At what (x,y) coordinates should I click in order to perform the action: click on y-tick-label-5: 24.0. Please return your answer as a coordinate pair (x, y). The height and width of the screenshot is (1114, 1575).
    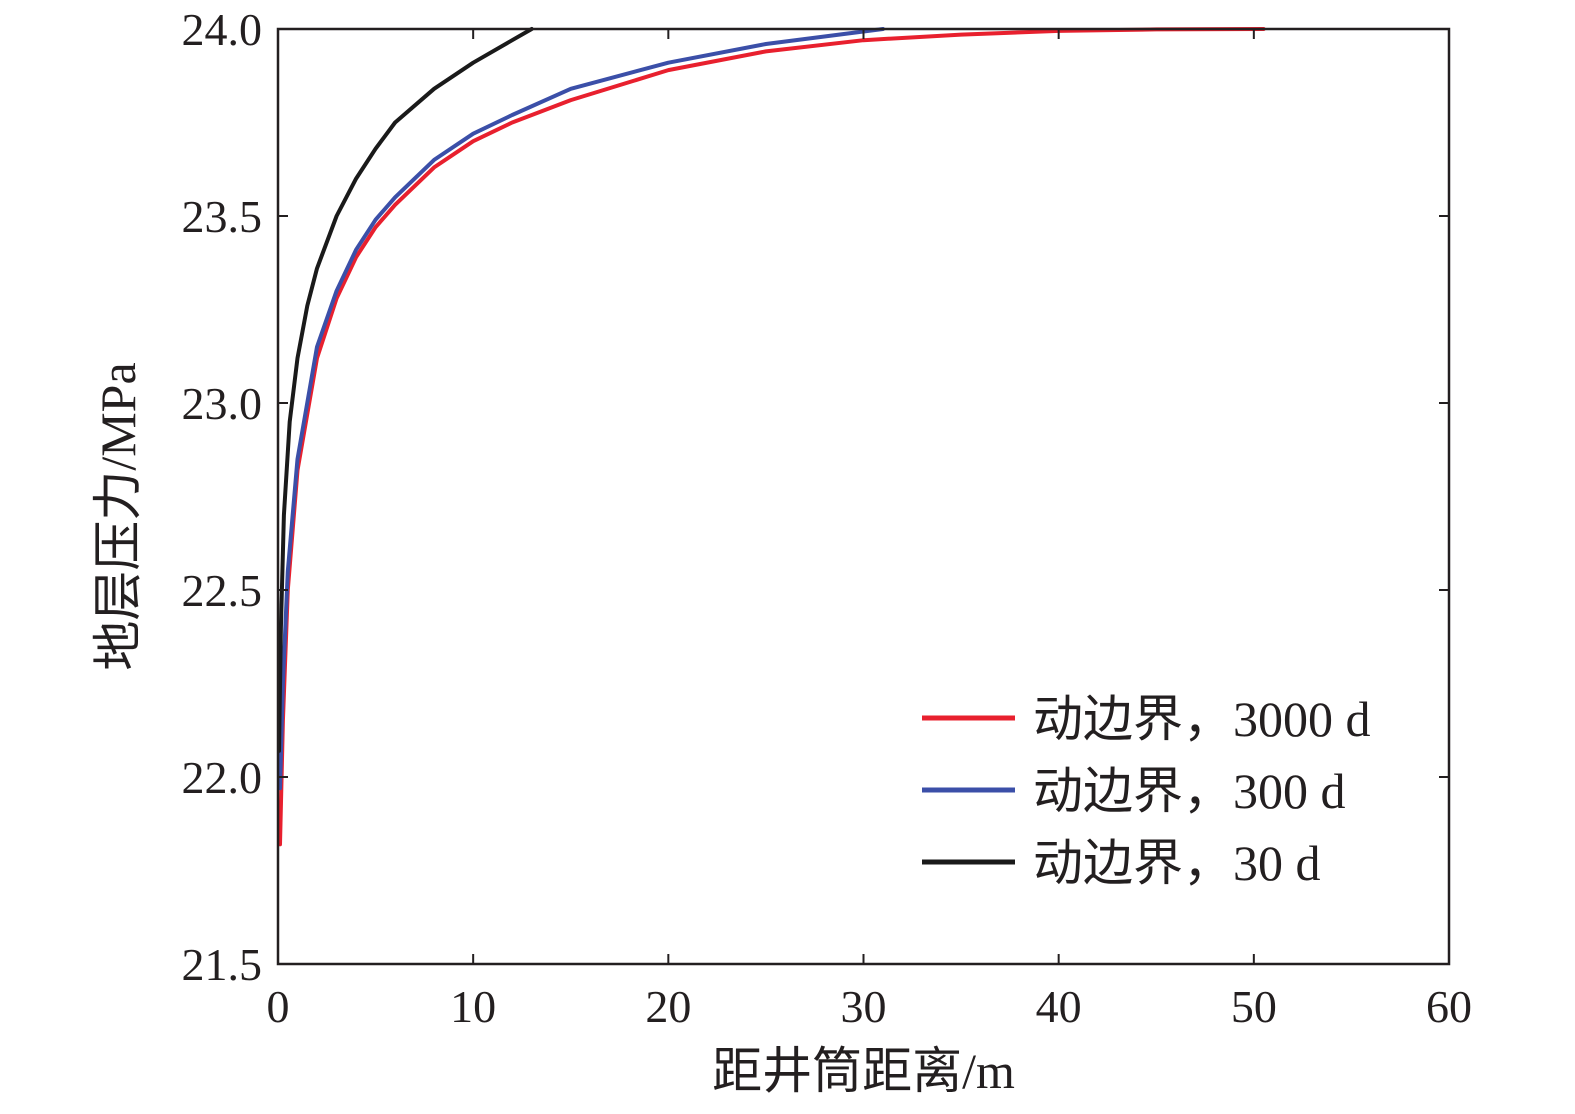
    Looking at the image, I should click on (222, 29).